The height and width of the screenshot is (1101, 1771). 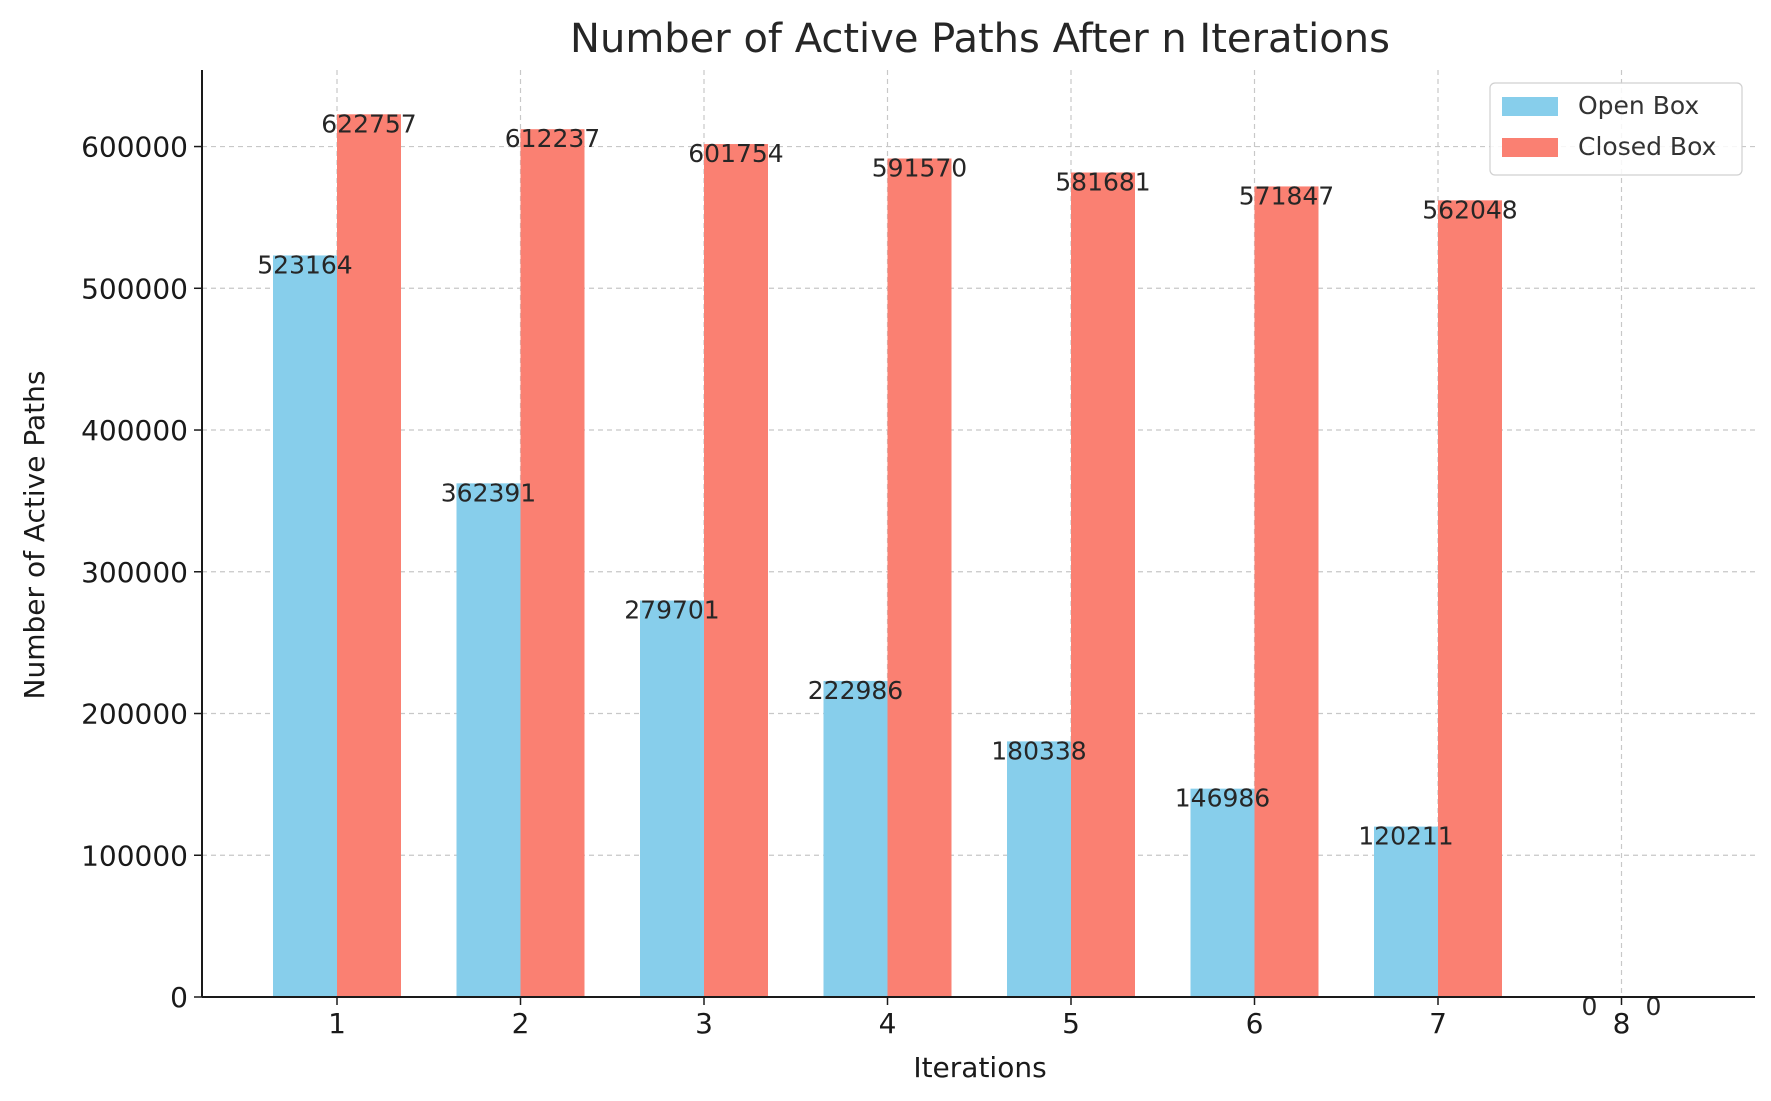 I want to click on bar-value-label: 279701, so click(x=671, y=610).